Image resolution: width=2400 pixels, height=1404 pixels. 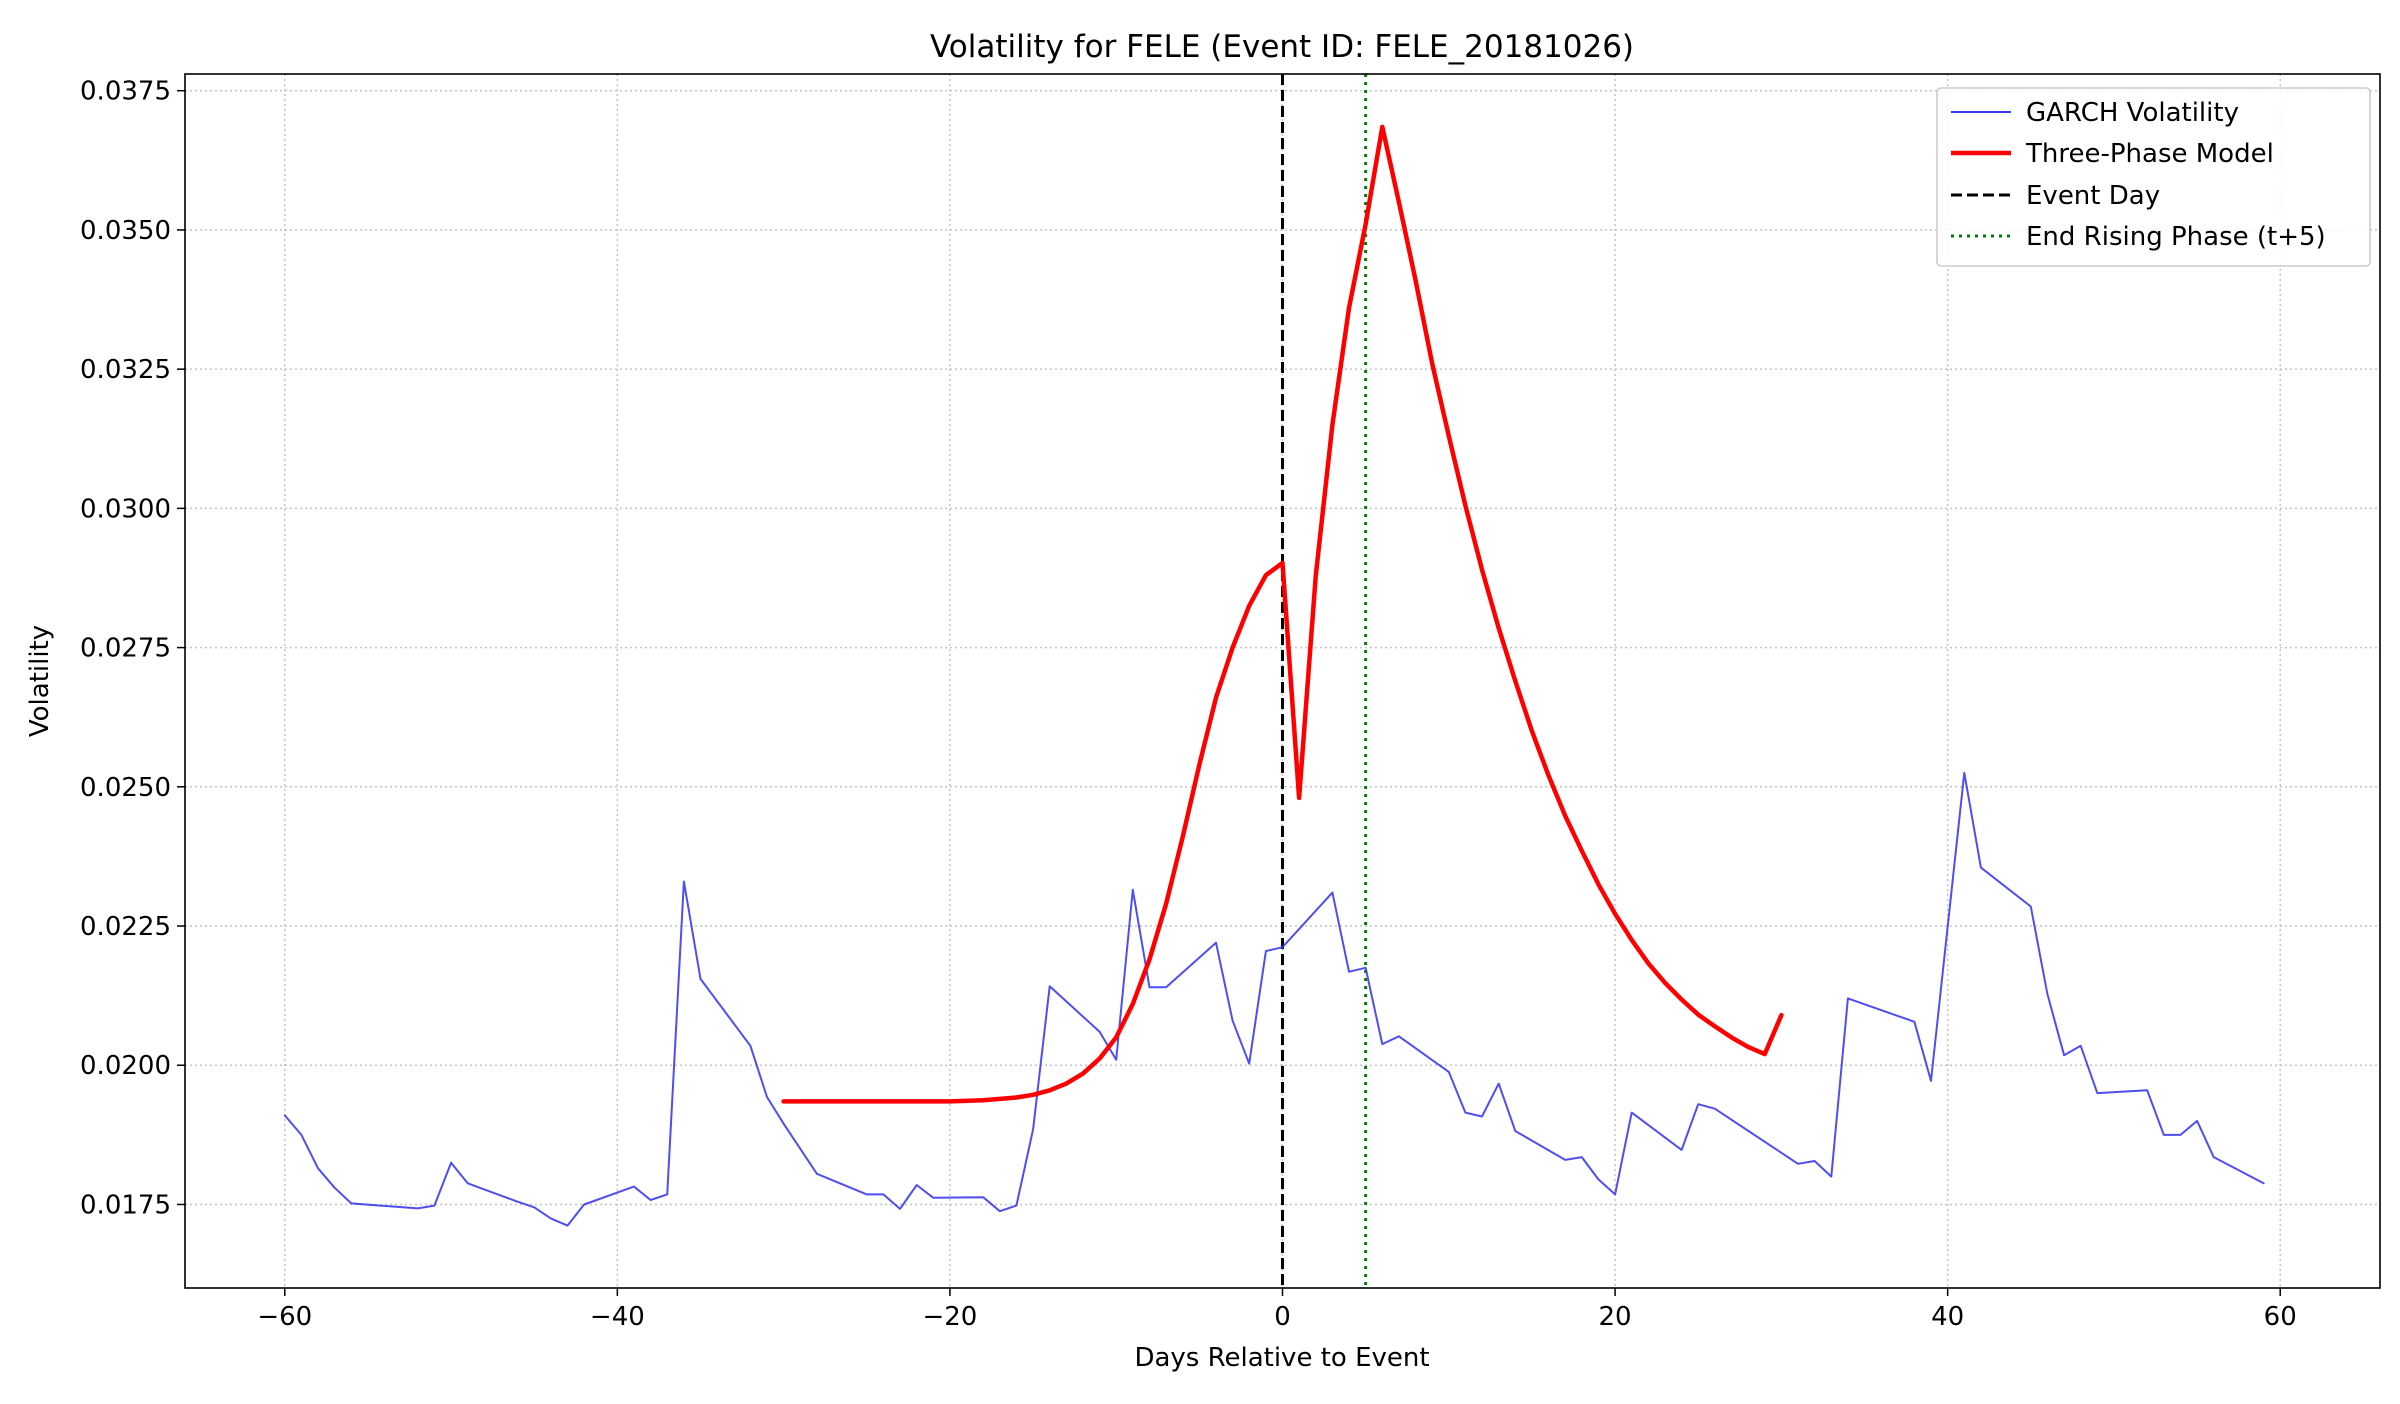 What do you see at coordinates (1947, 1317) in the screenshot?
I see `x-tick-label: 40` at bounding box center [1947, 1317].